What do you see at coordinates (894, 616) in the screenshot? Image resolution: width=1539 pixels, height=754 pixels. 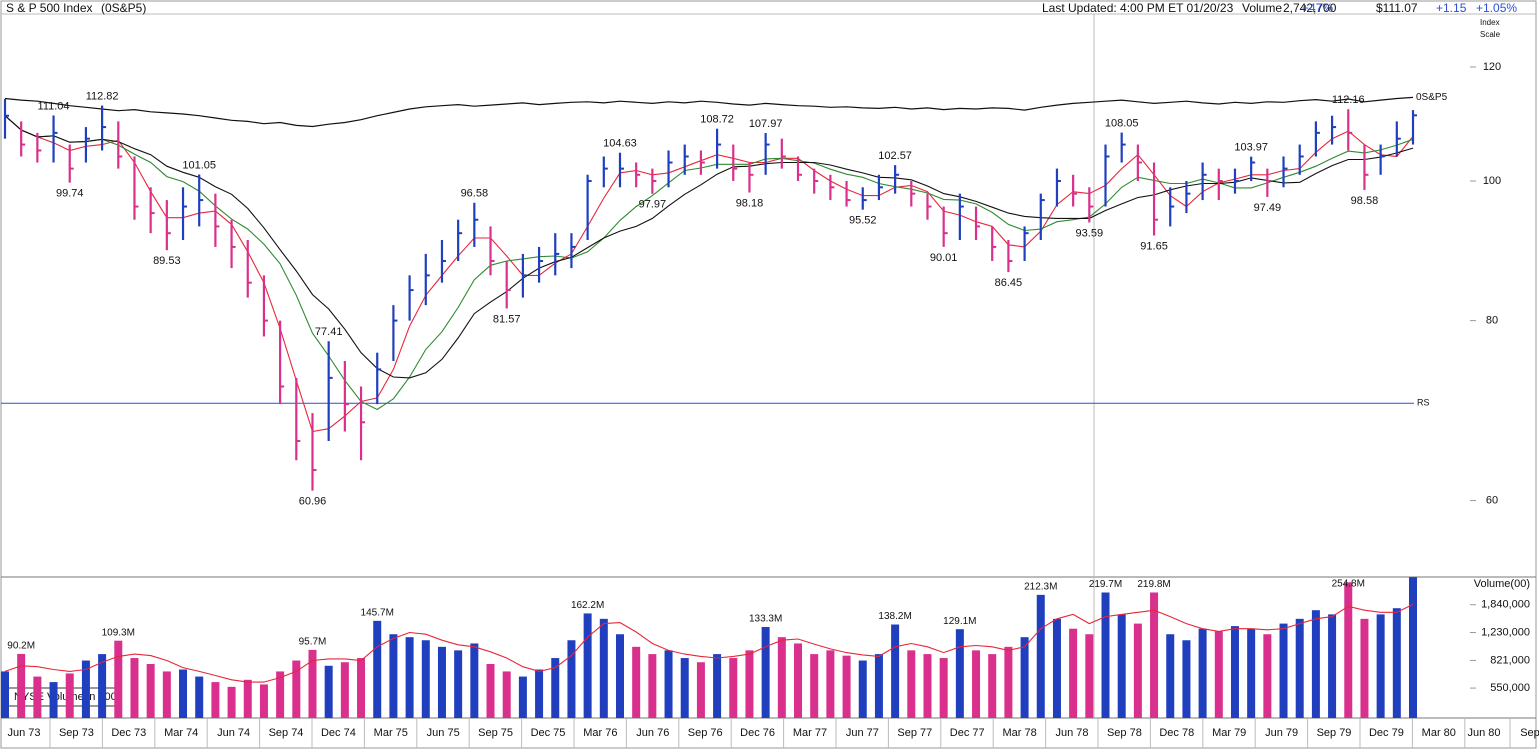 I see `volume-label: 138.2M` at bounding box center [894, 616].